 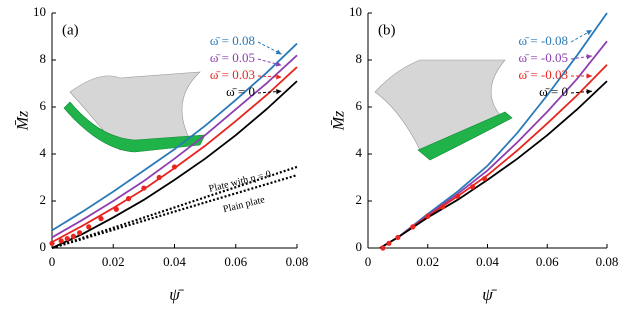 I want to click on panel-label: (b), so click(x=387, y=30).